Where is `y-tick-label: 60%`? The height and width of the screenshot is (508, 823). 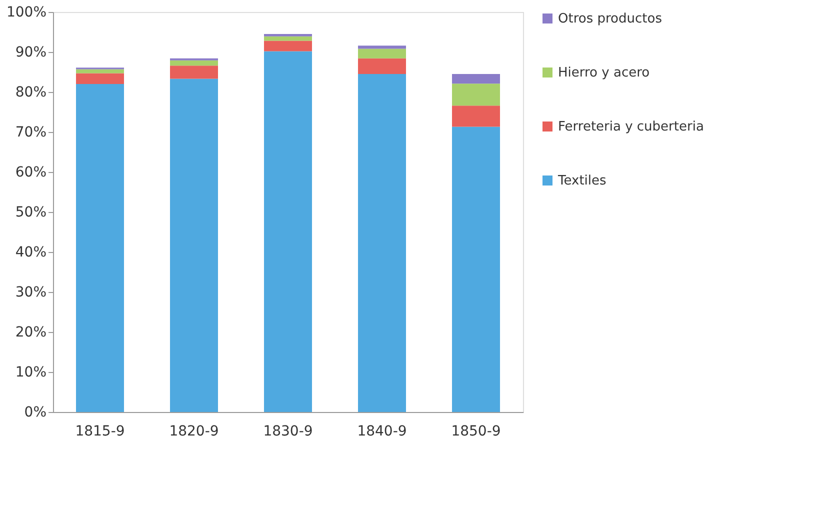
y-tick-label: 60% is located at coordinates (30, 172).